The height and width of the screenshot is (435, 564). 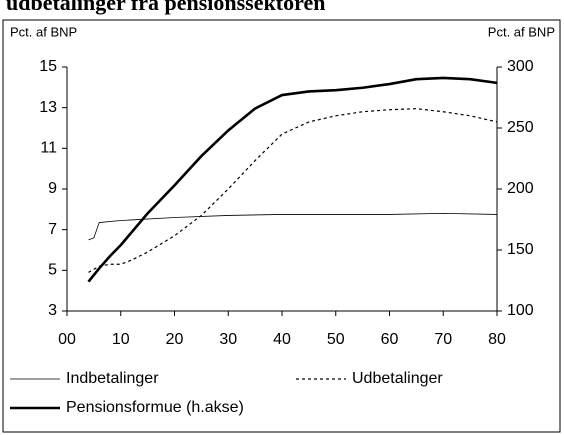 I want to click on x-tick-label: 20, so click(x=175, y=339).